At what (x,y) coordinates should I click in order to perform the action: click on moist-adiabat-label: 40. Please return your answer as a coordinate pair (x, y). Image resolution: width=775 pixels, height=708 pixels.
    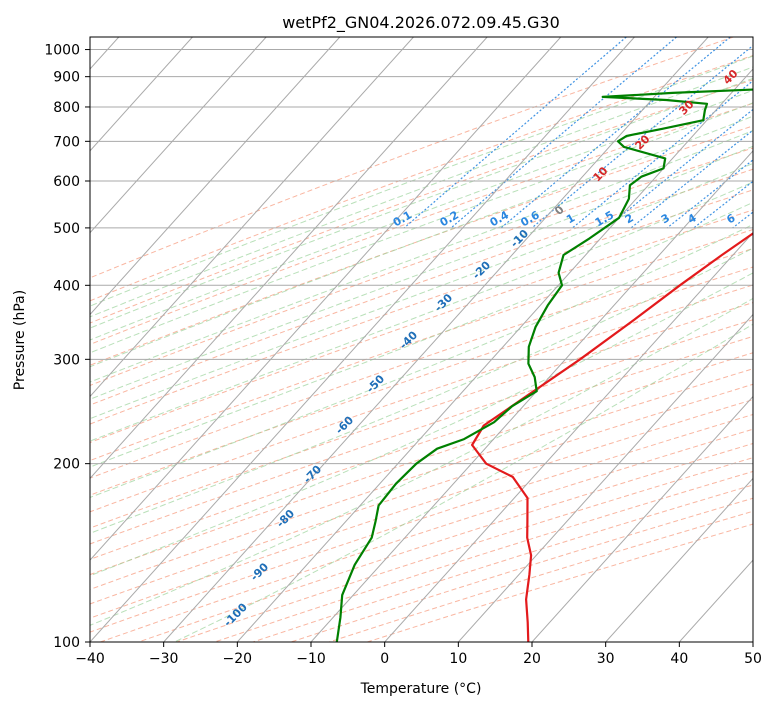
    Looking at the image, I should click on (731, 77).